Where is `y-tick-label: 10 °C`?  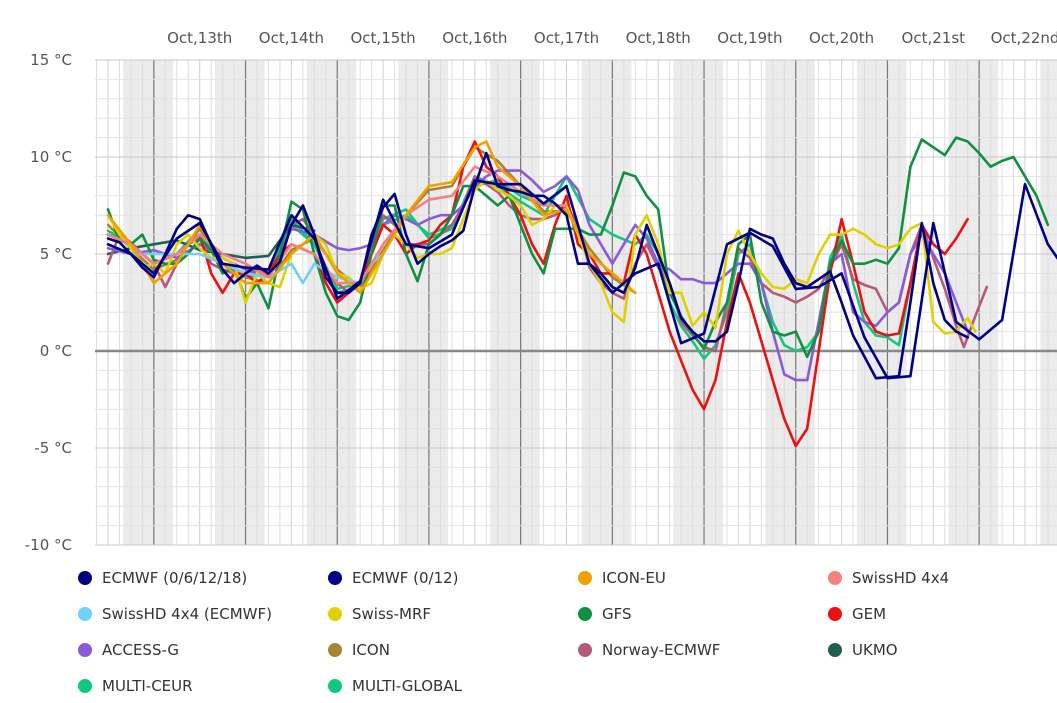 y-tick-label: 10 °C is located at coordinates (51, 157).